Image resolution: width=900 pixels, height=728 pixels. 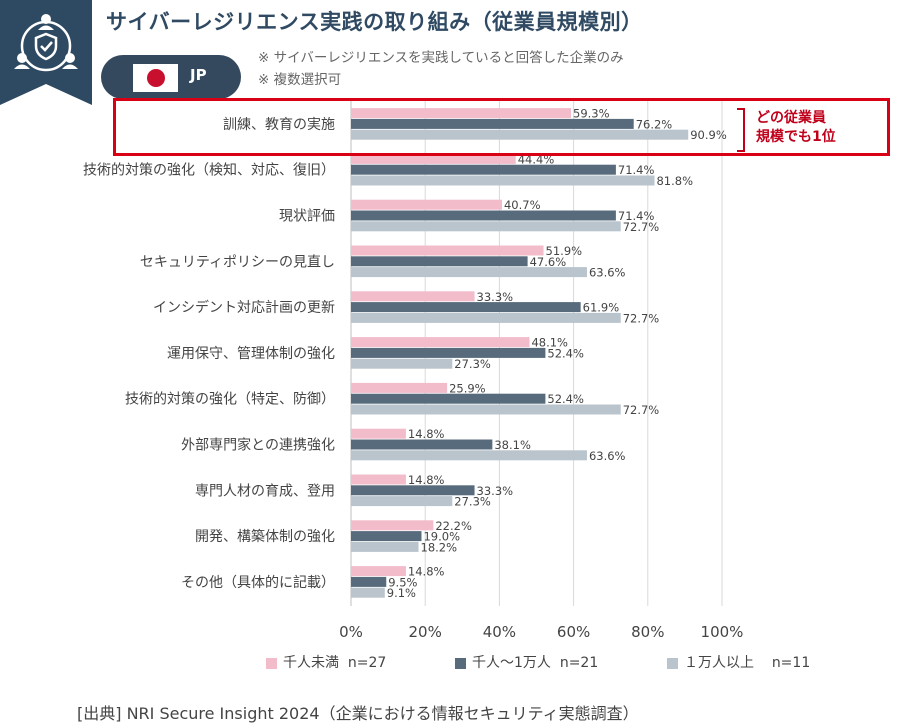 What do you see at coordinates (230, 399) in the screenshot?
I see `category-label: 技術的対策の強化（特定、防御）` at bounding box center [230, 399].